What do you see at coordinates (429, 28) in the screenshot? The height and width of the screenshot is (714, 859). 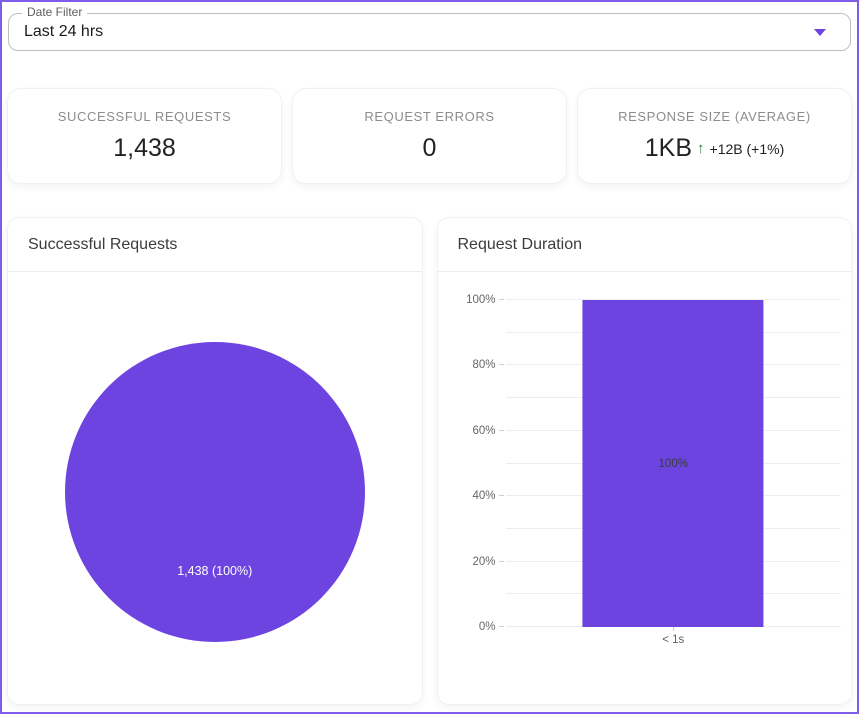 I see `date-filter-select: Date Filter Last 24 hrs` at bounding box center [429, 28].